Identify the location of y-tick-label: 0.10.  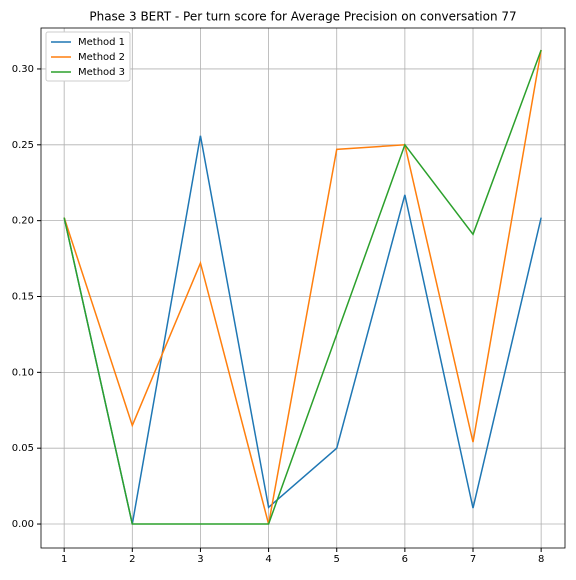
(23, 372).